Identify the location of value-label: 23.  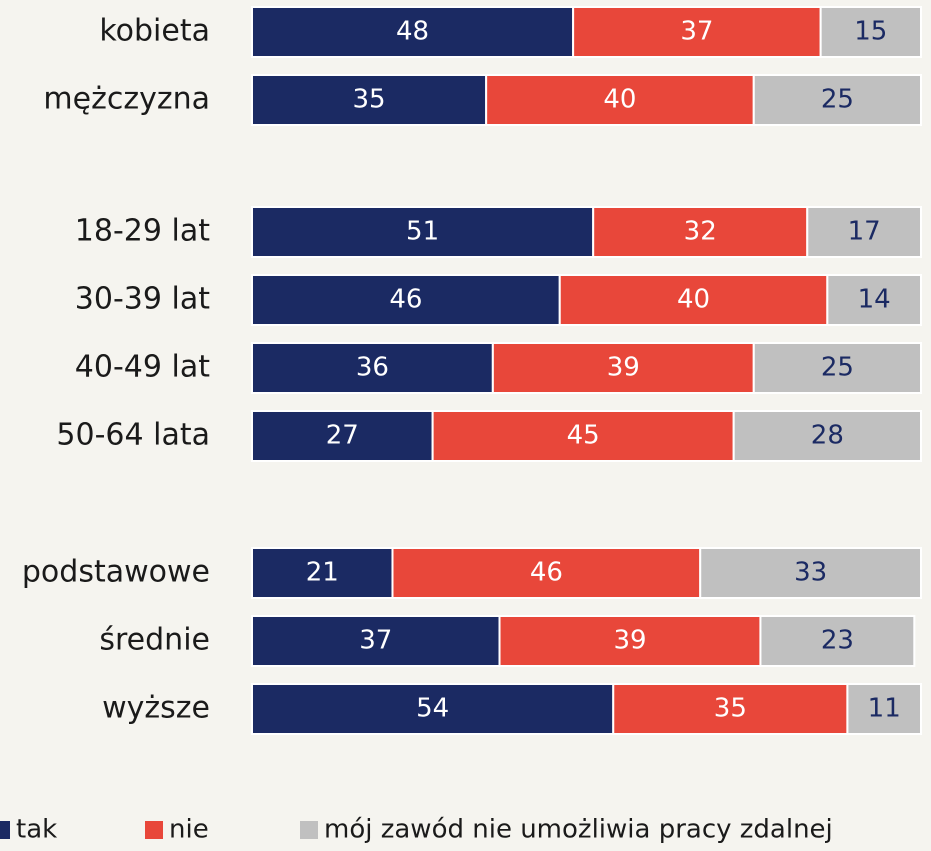
(837, 641).